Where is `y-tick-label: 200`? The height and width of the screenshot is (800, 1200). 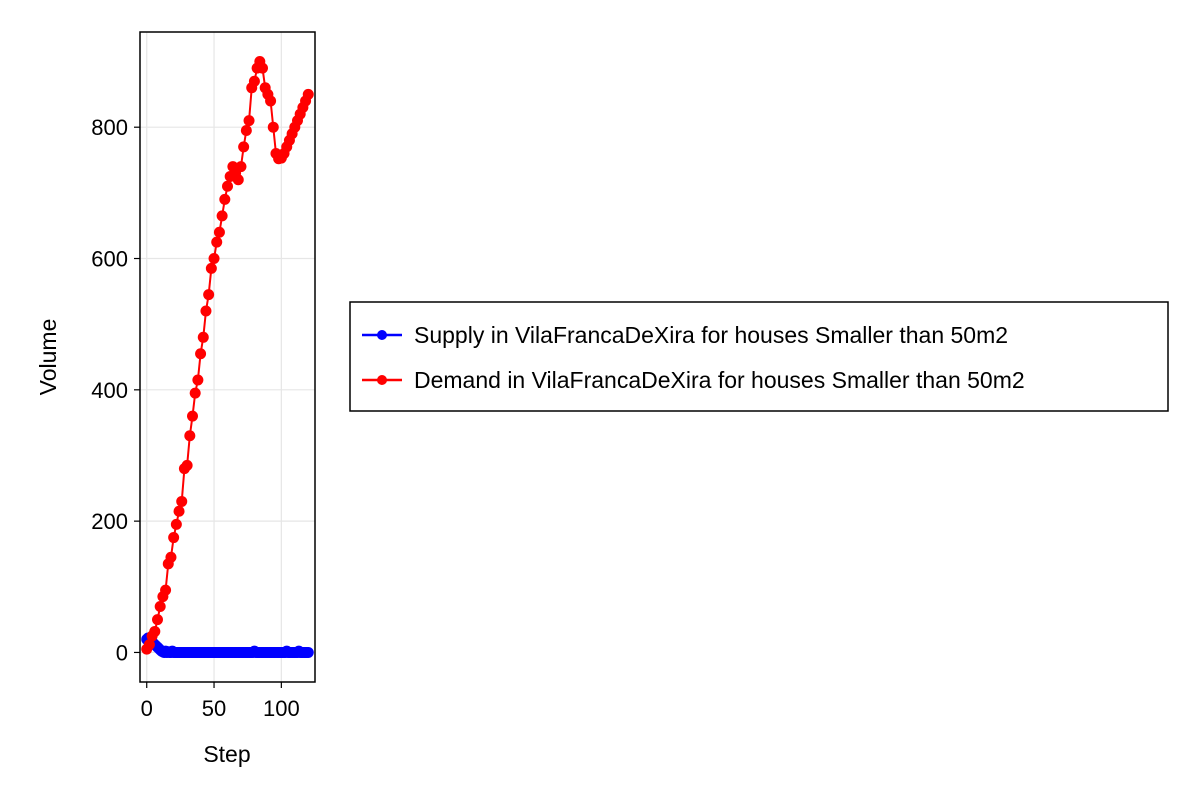 y-tick-label: 200 is located at coordinates (109, 521).